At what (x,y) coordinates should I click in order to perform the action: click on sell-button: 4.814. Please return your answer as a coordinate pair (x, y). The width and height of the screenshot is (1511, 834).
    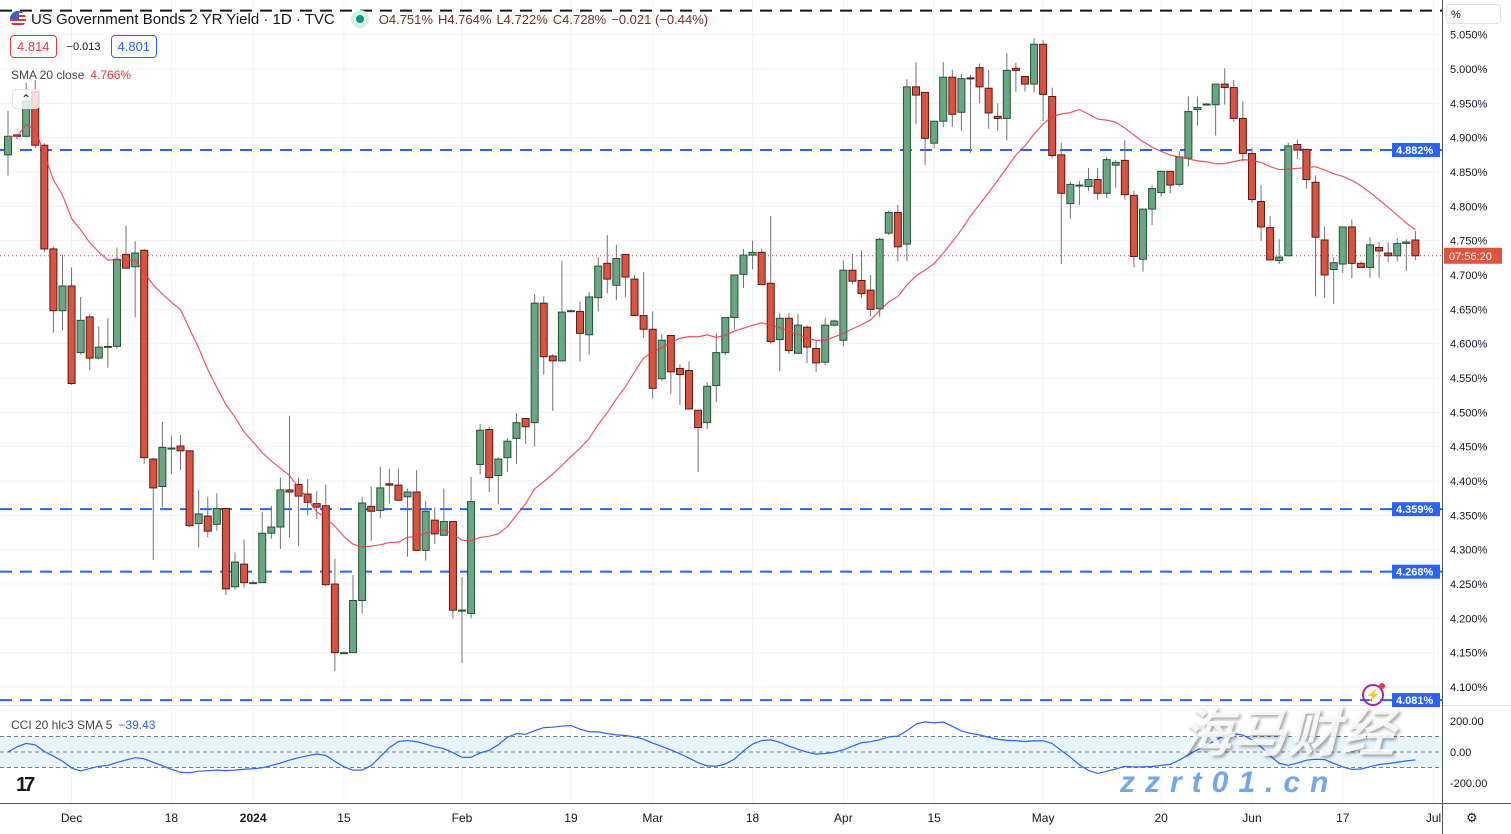
    Looking at the image, I should click on (33, 46).